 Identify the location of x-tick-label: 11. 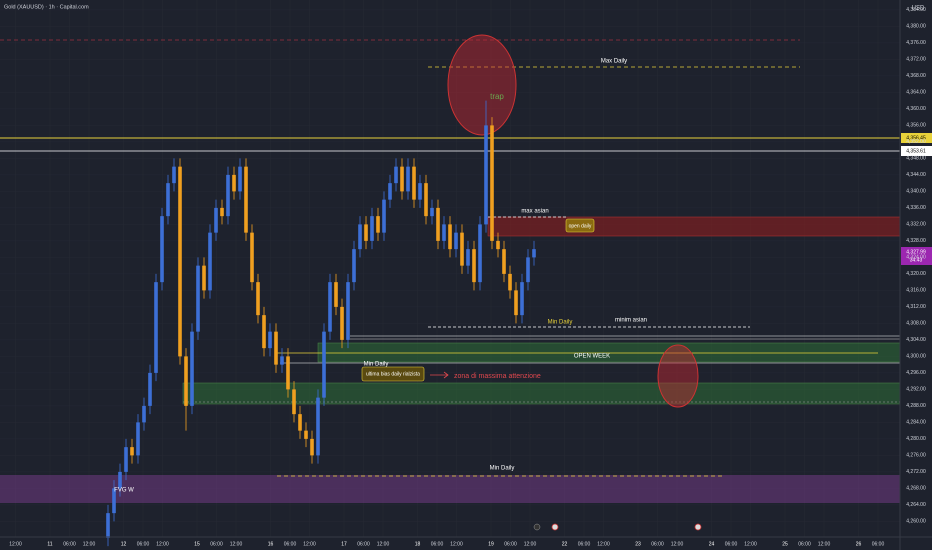
(49, 544).